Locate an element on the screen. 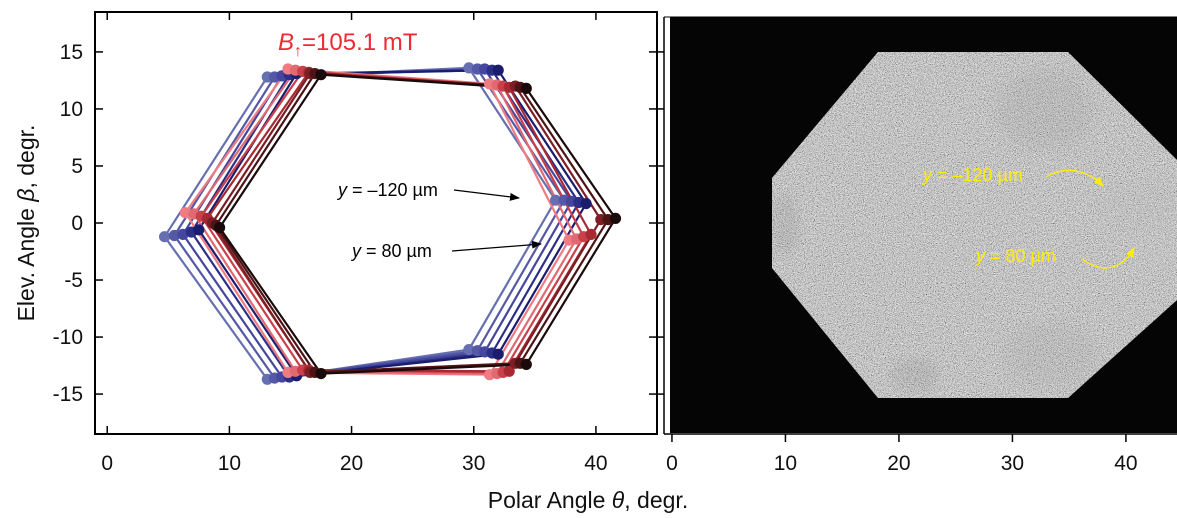 The image size is (1177, 518). left-annotation-80-var: y is located at coordinates (356, 251).